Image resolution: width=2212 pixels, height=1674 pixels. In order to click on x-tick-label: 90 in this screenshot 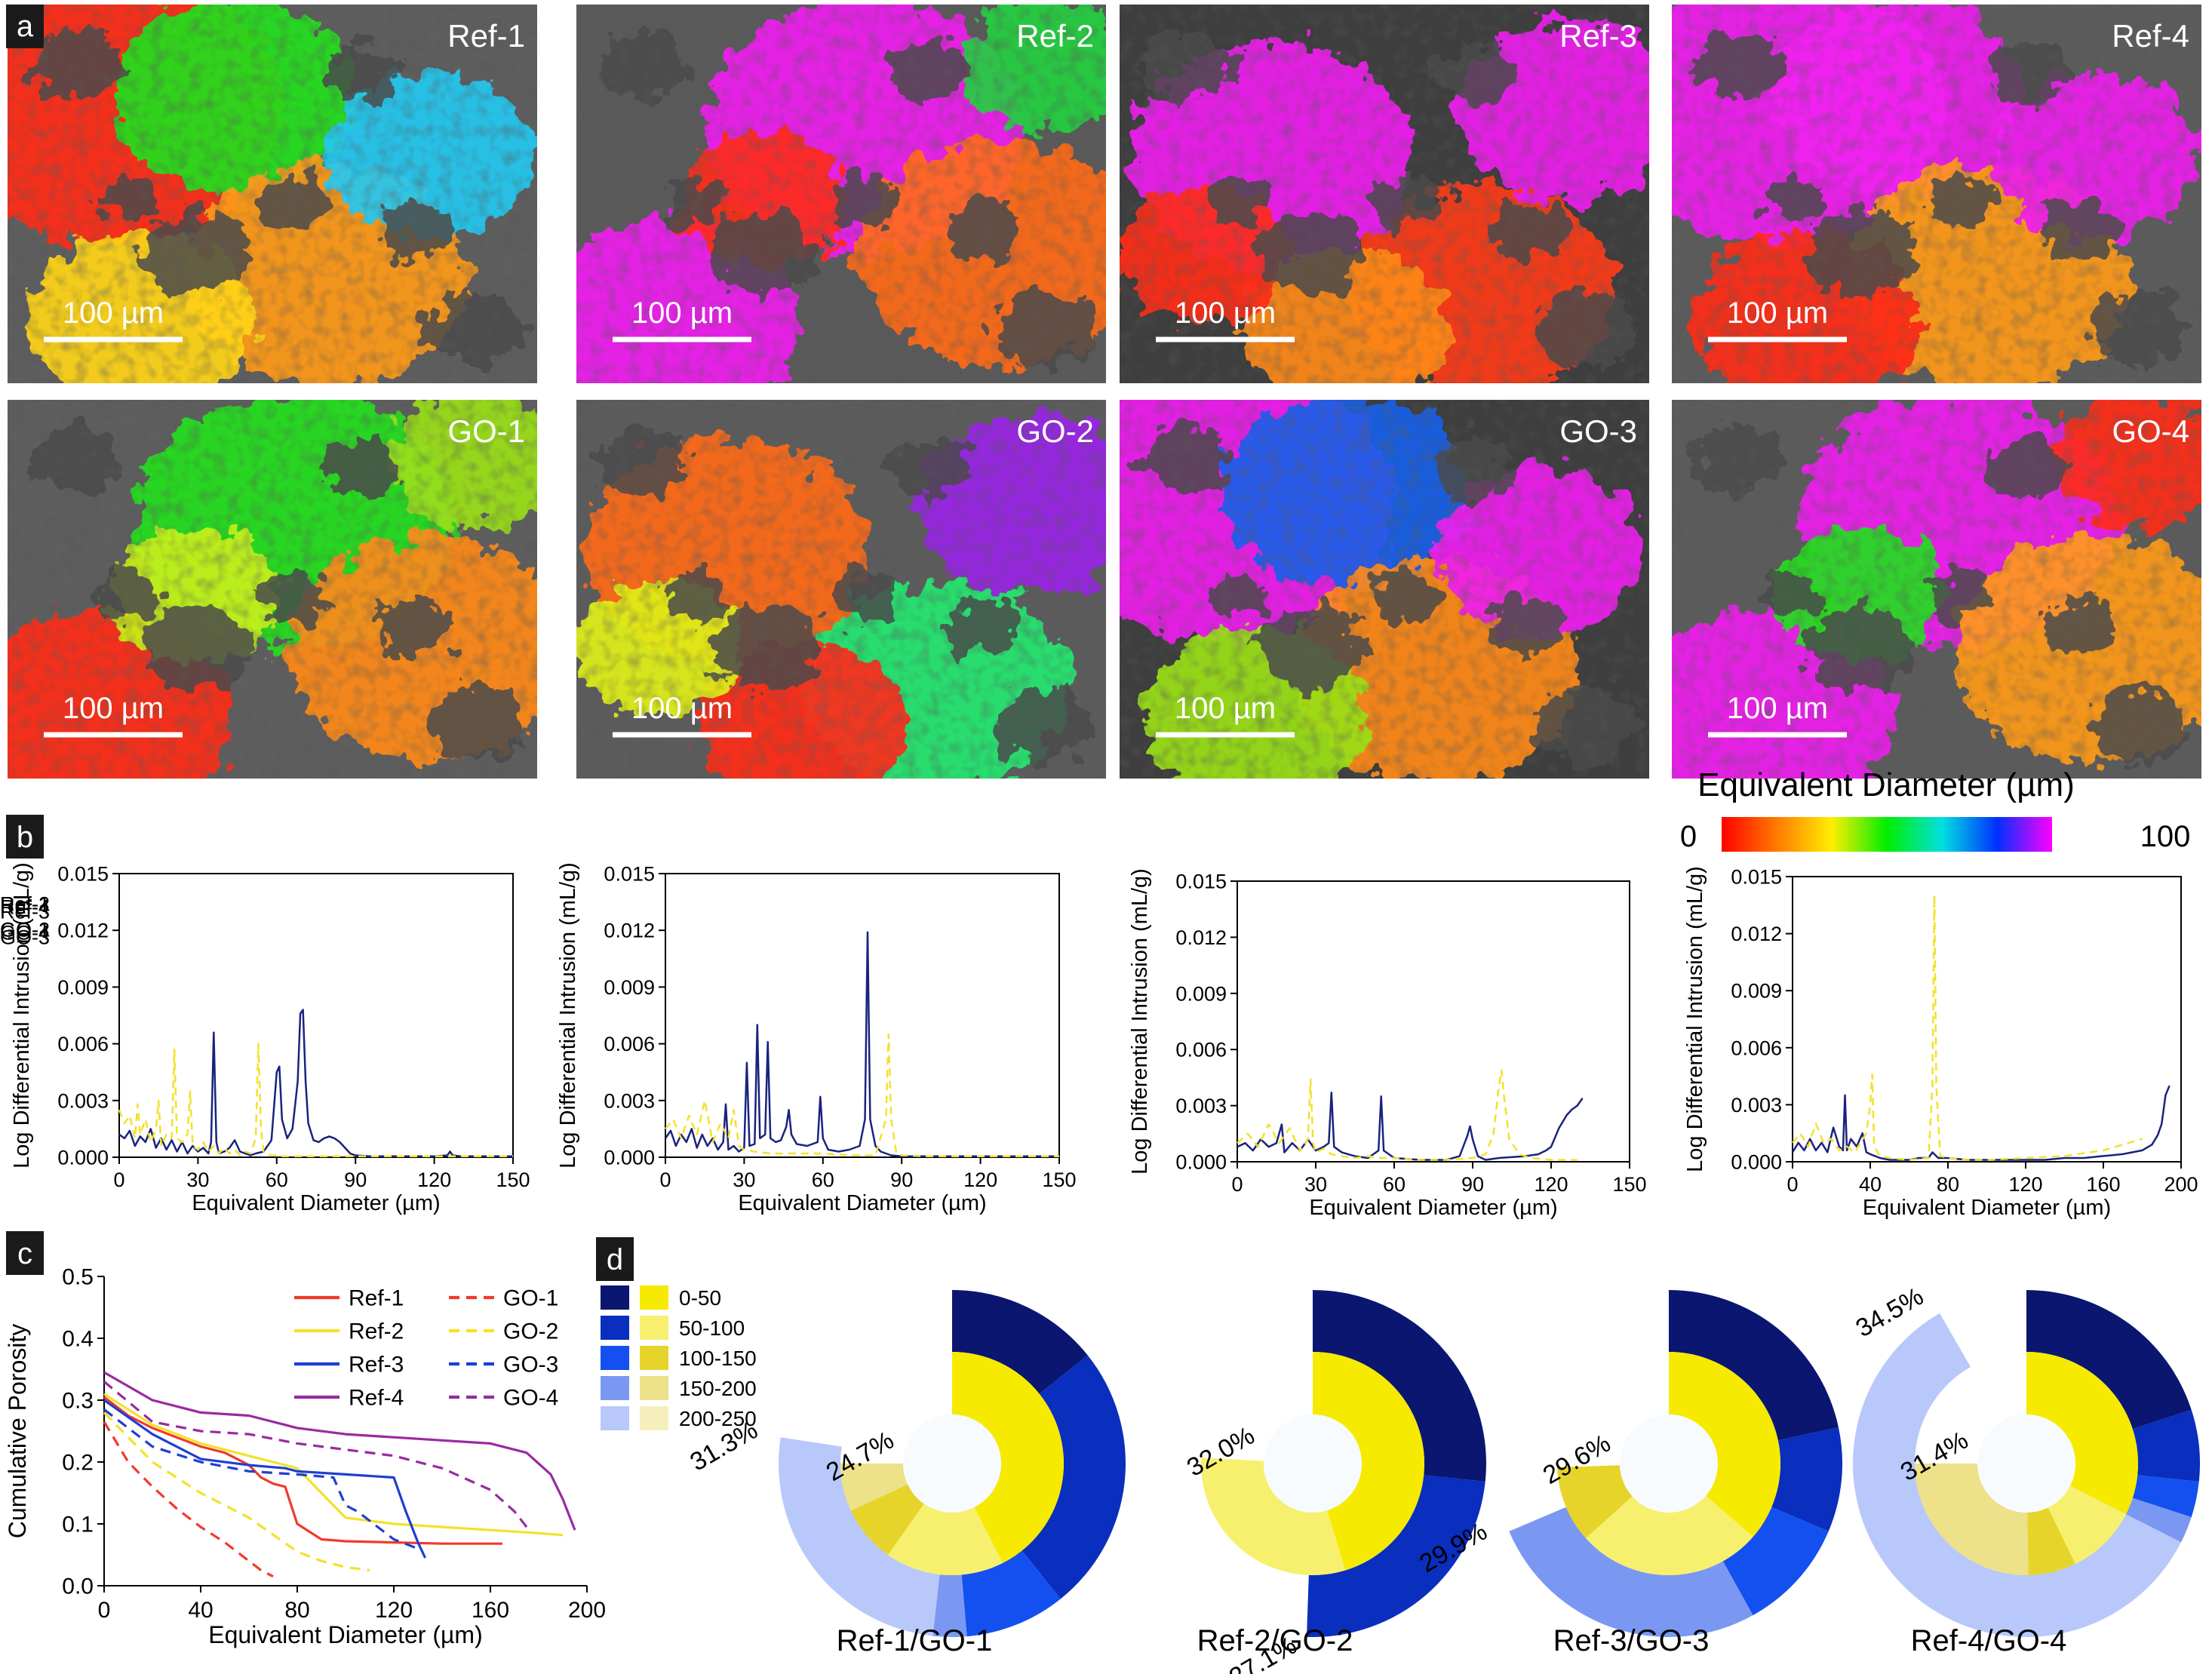, I will do `click(355, 1180)`.